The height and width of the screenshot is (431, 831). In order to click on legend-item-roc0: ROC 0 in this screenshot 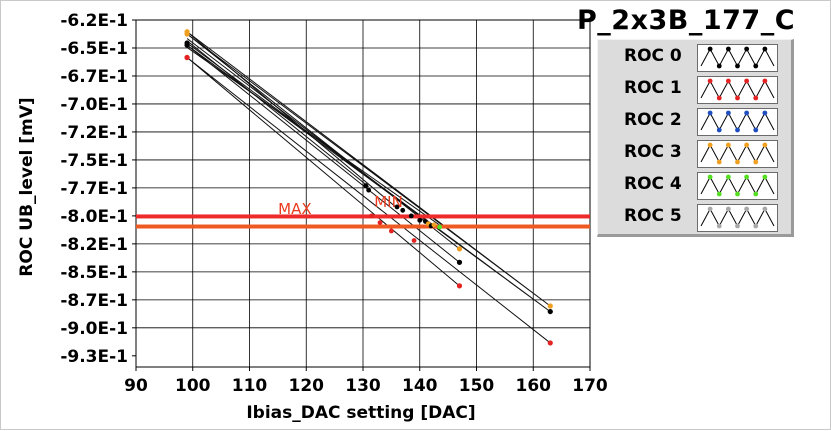, I will do `click(694, 57)`.